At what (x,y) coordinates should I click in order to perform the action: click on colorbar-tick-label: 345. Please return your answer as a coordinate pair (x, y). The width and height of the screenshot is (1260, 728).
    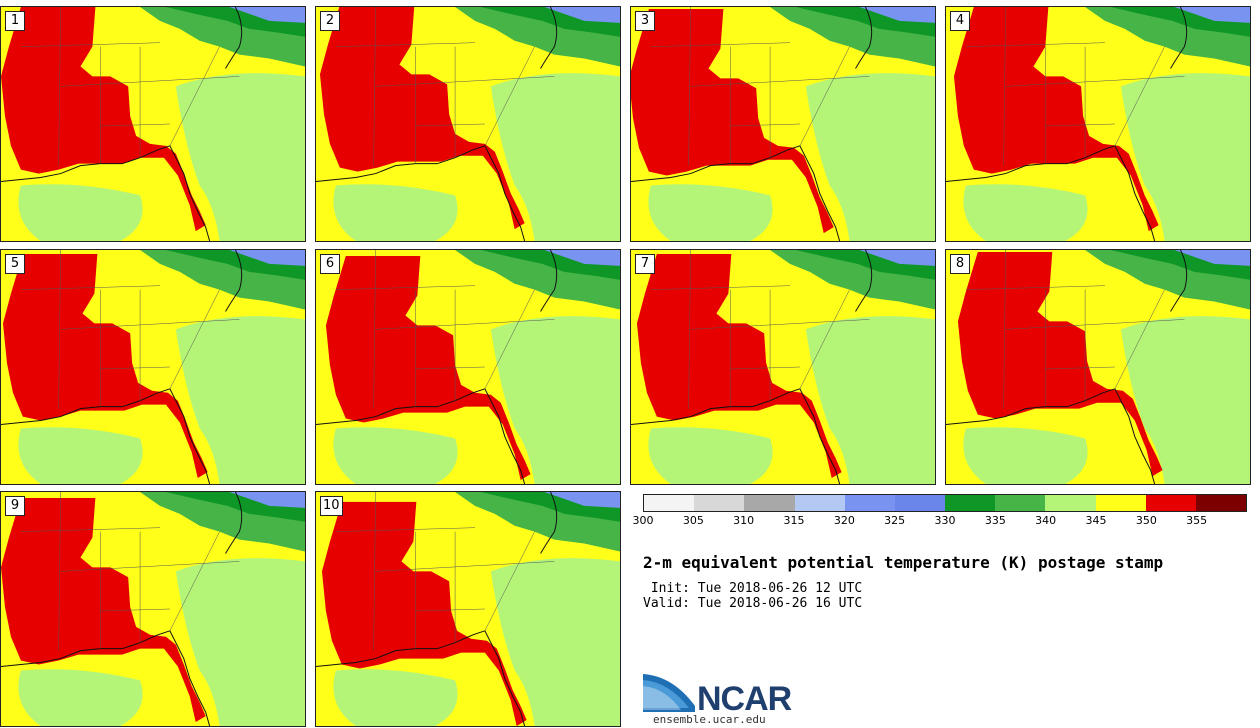
    Looking at the image, I should click on (1096, 520).